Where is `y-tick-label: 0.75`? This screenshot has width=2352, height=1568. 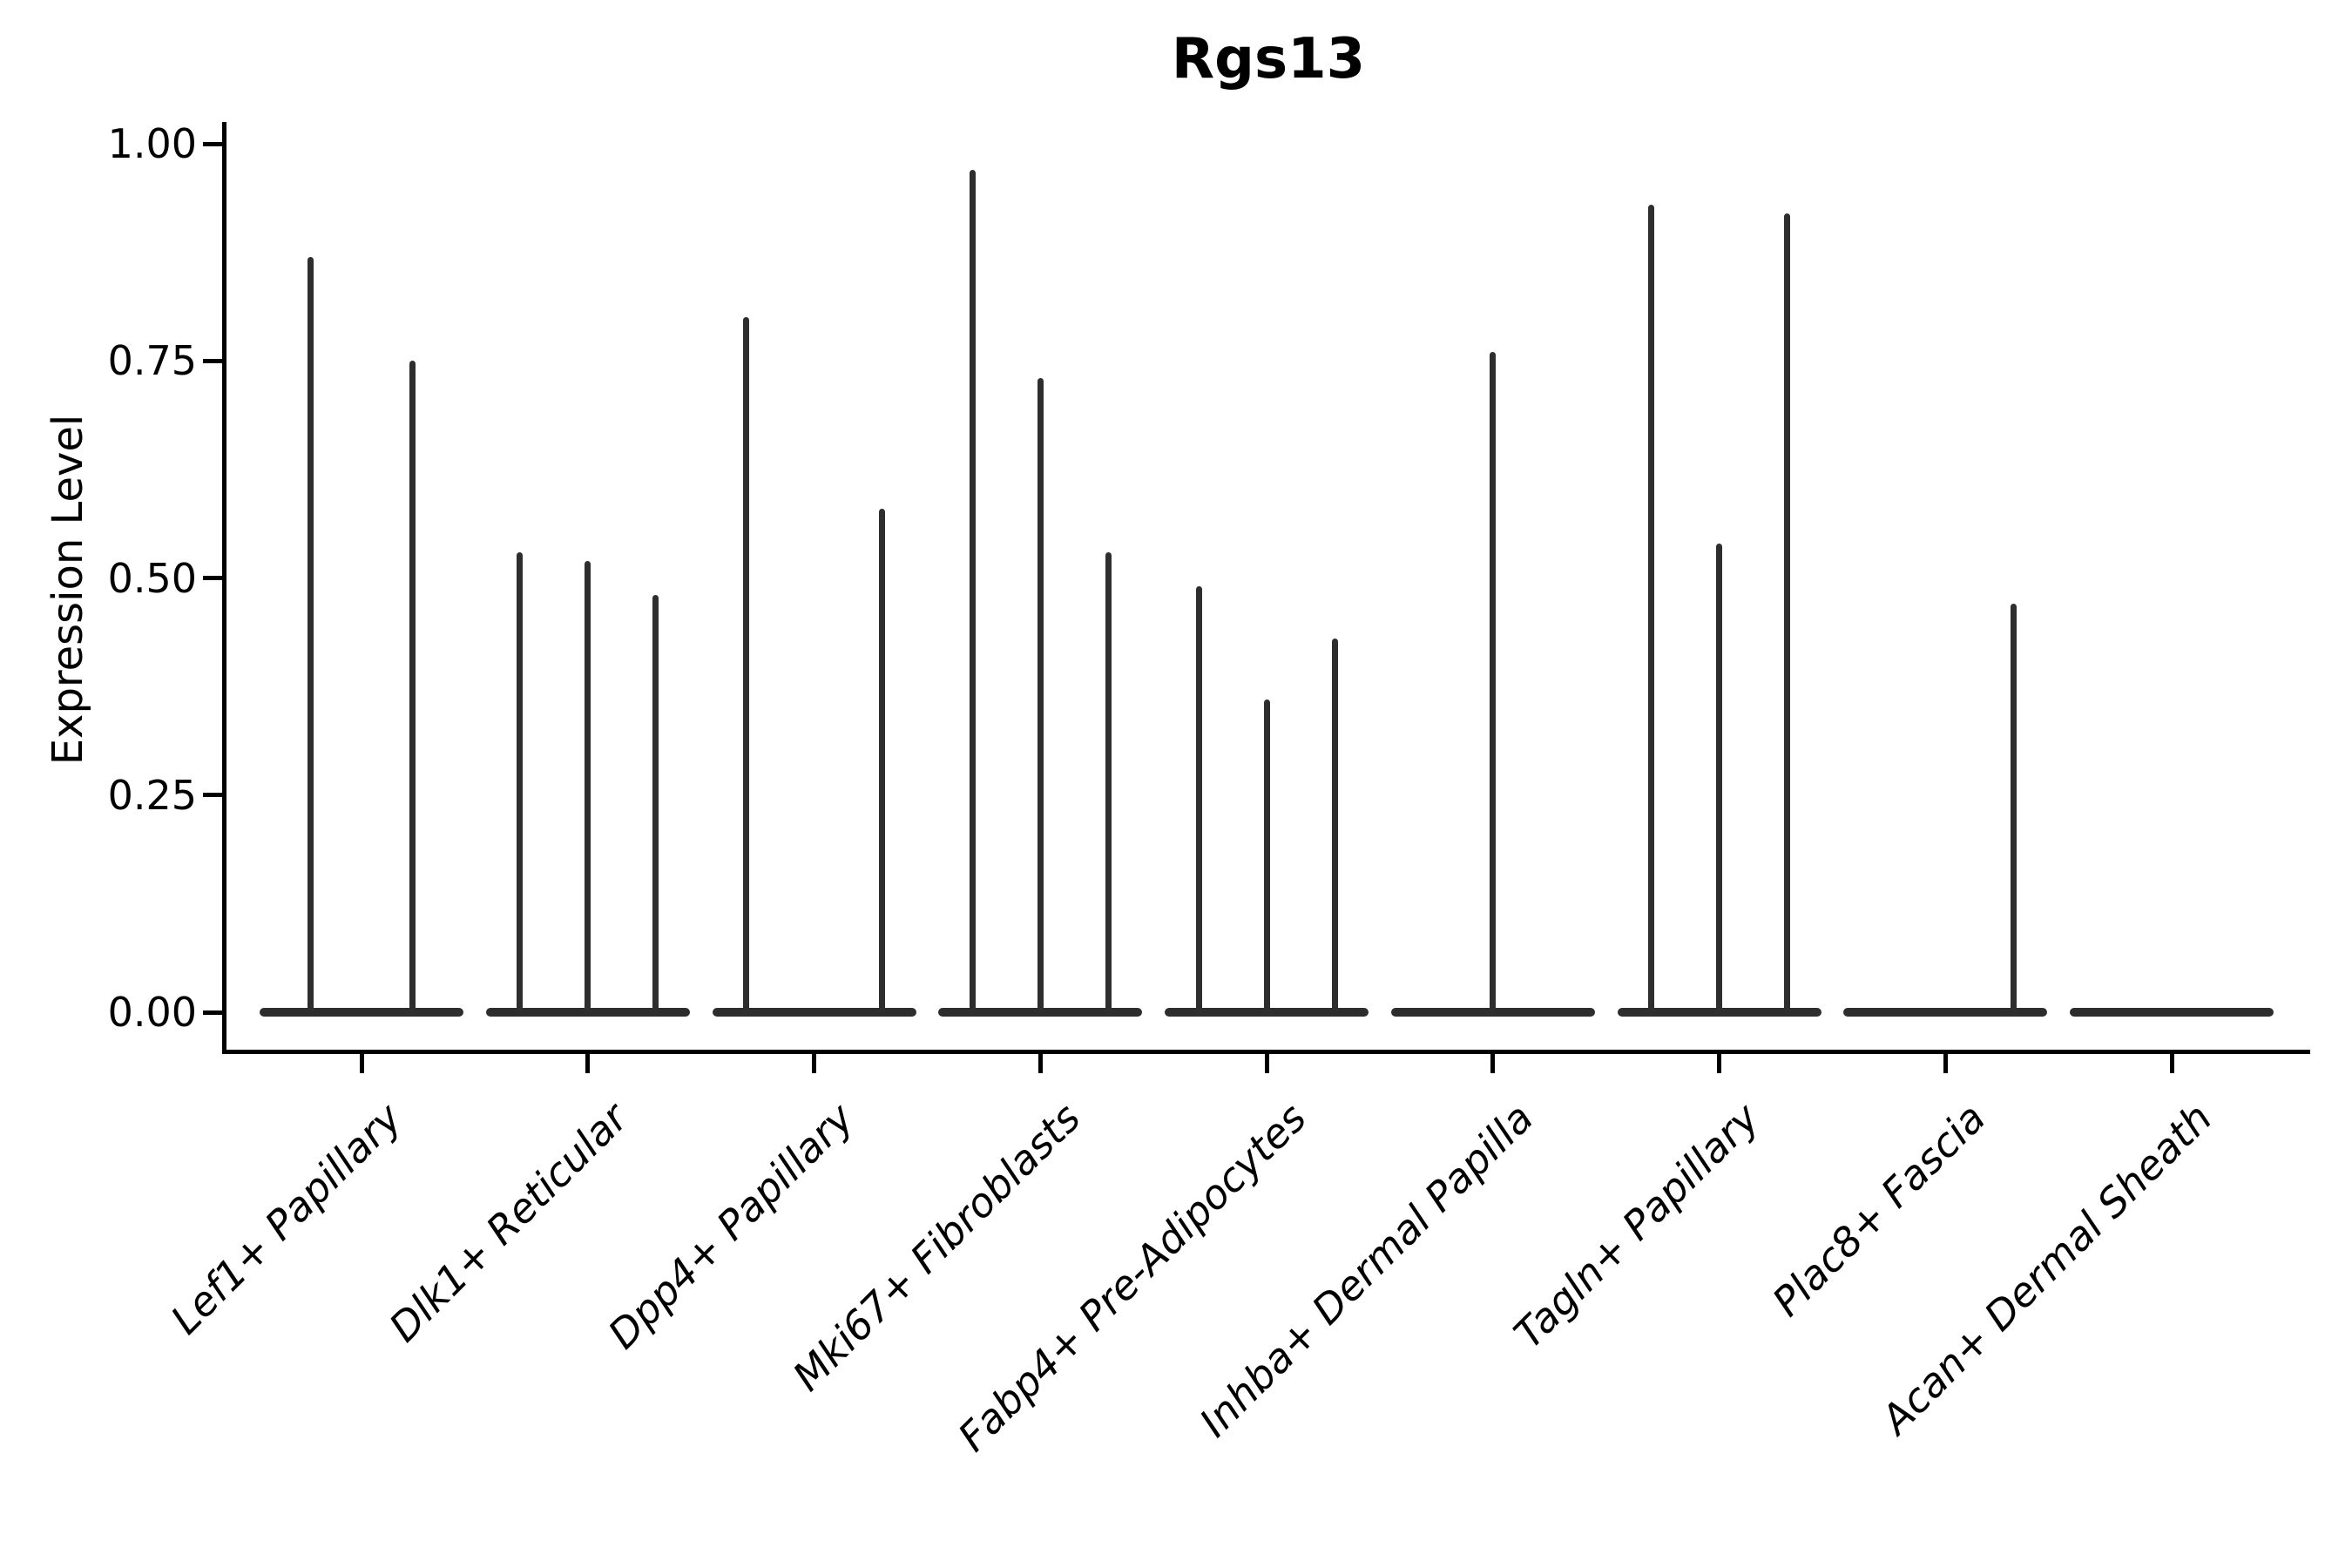
y-tick-label: 0.75 is located at coordinates (152, 361).